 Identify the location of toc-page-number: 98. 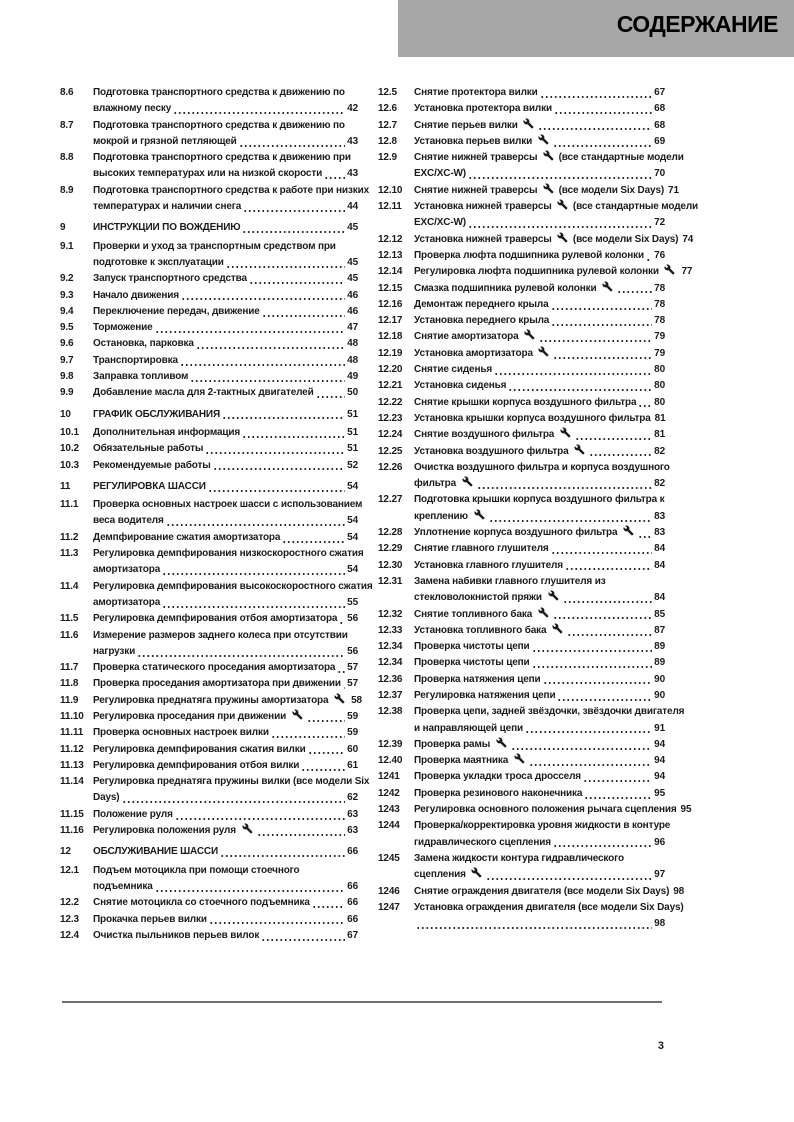
(659, 924).